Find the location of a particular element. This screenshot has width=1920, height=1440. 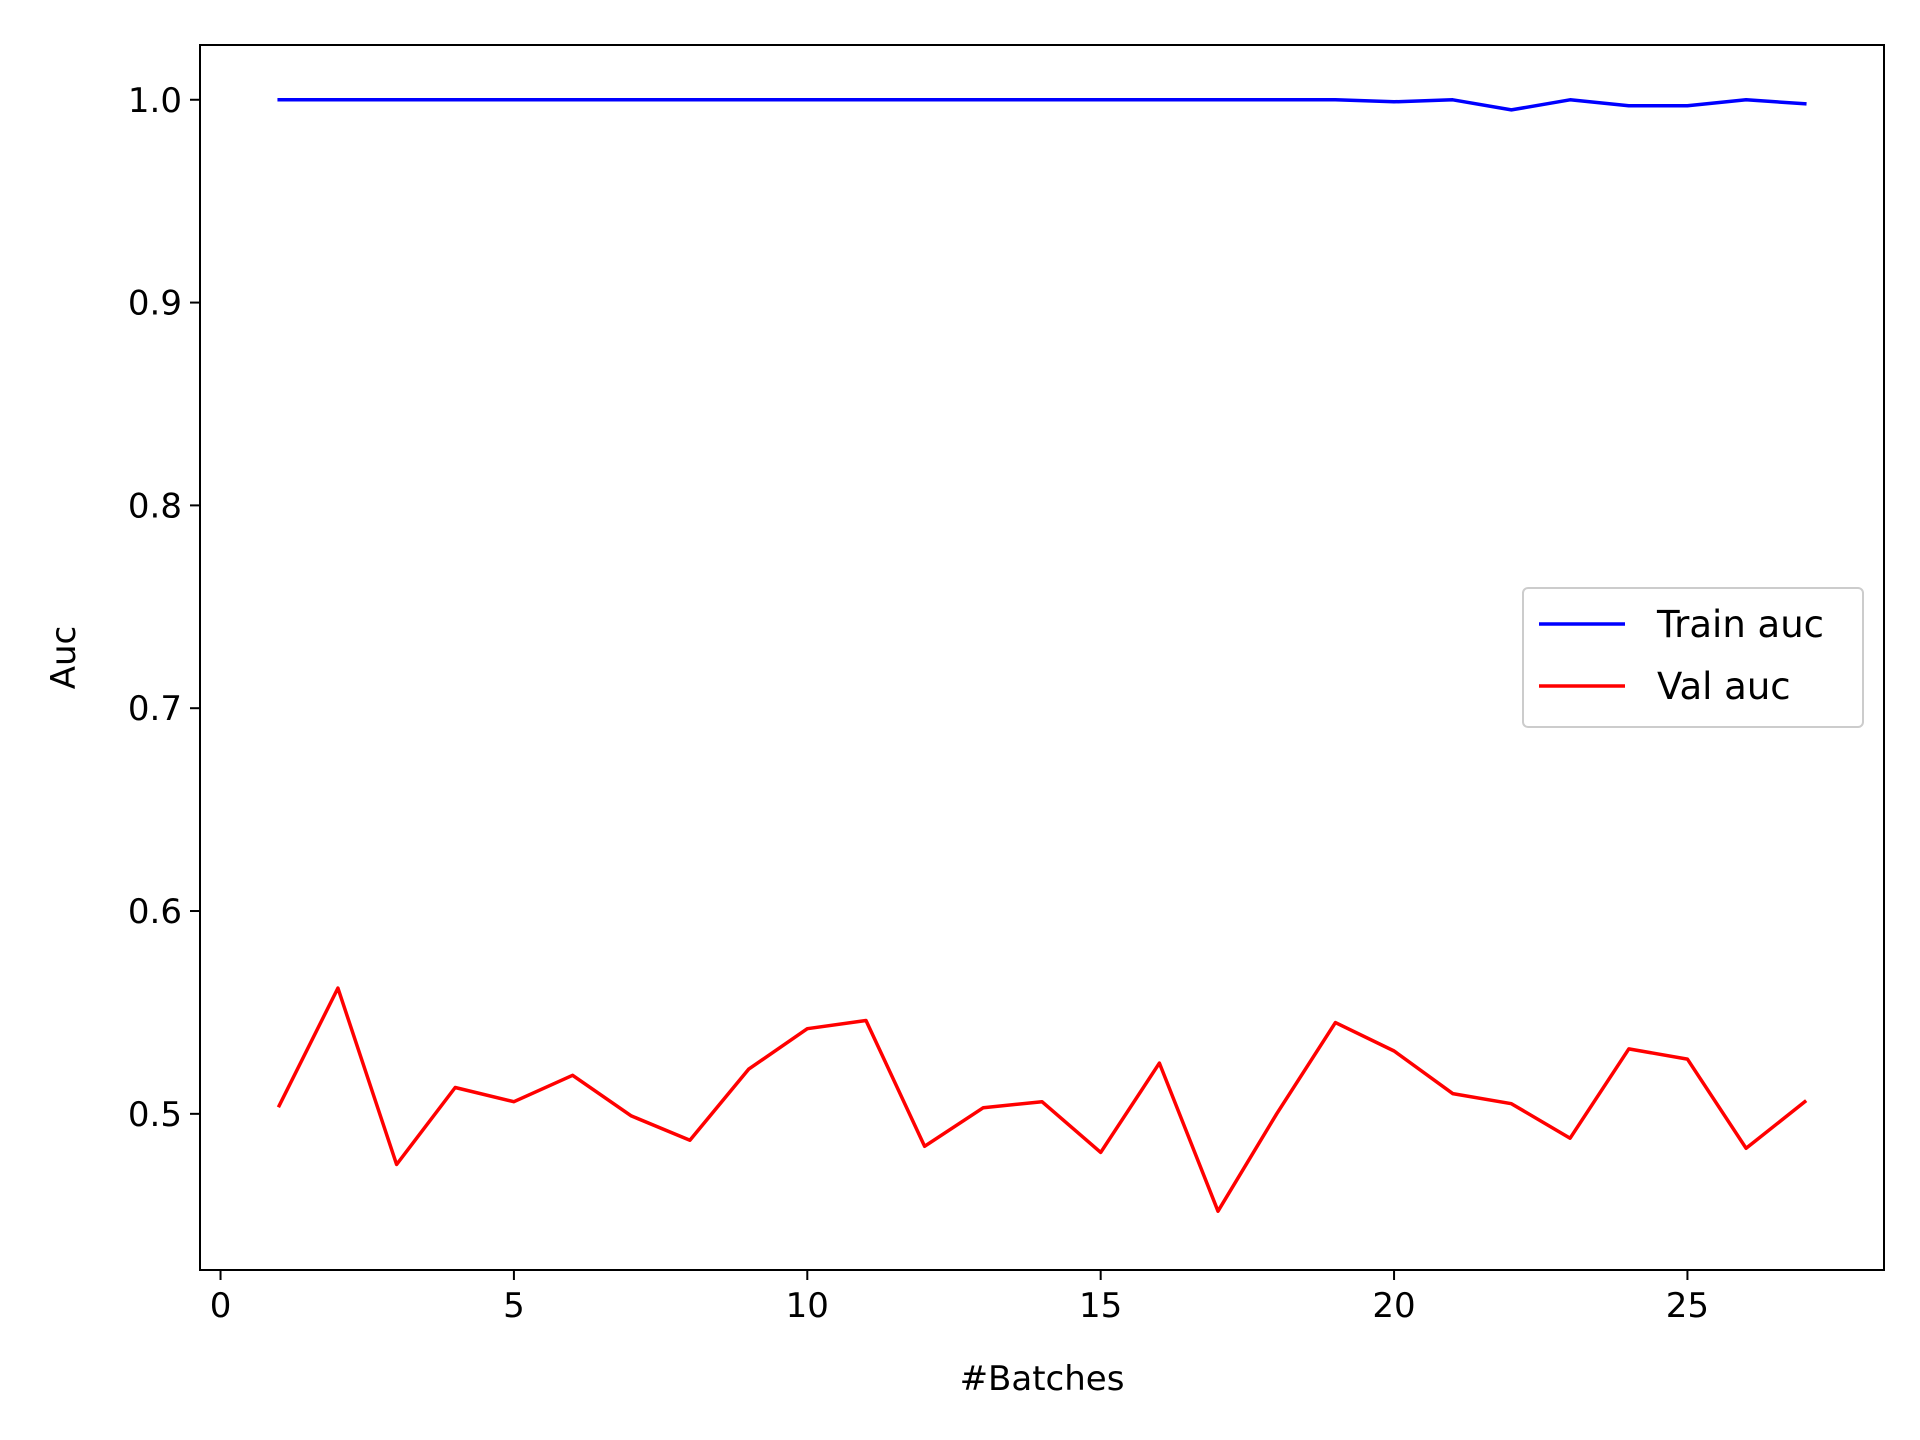

y-tick-label: 0.5 is located at coordinates (155, 1115).